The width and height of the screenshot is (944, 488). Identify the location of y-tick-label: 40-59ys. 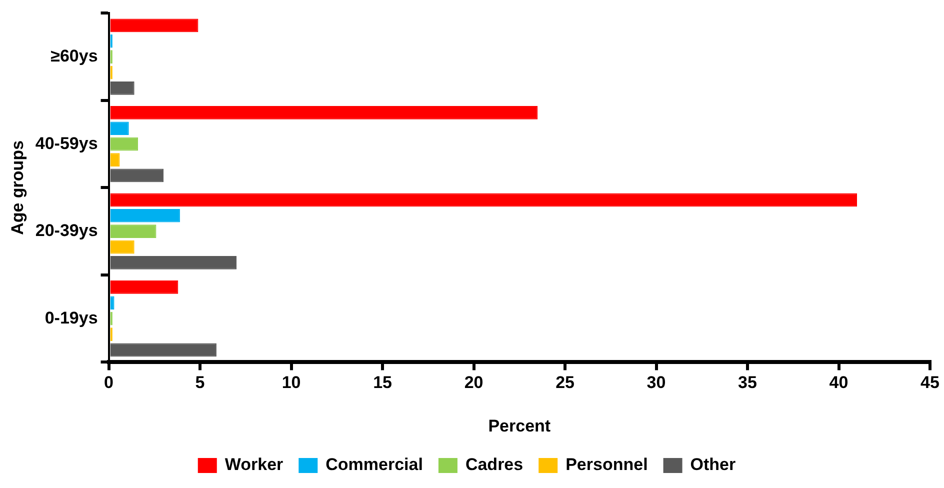
(66, 143).